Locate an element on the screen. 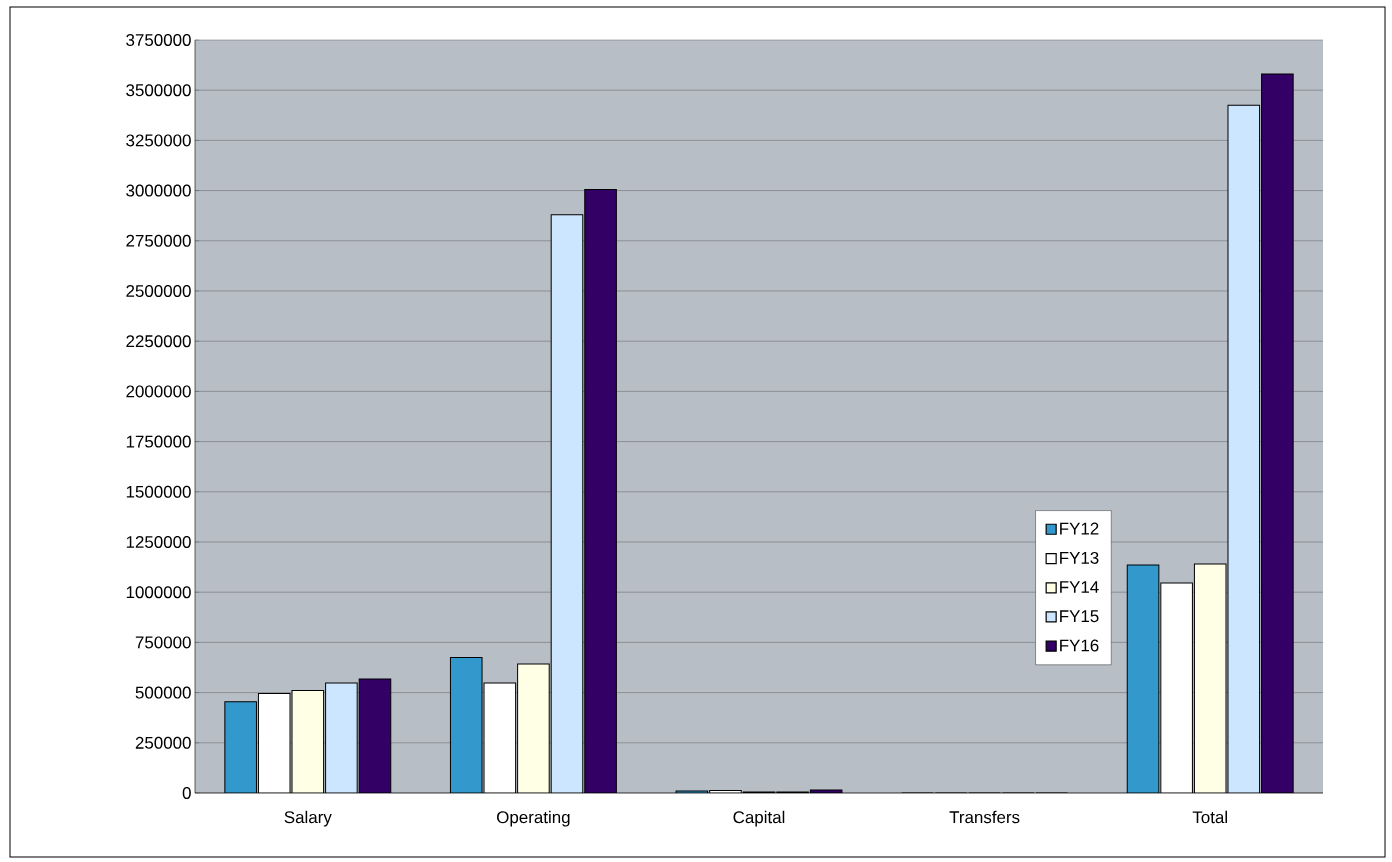 Image resolution: width=1392 pixels, height=862 pixels. y-tick-label: 1000000 is located at coordinates (158, 592).